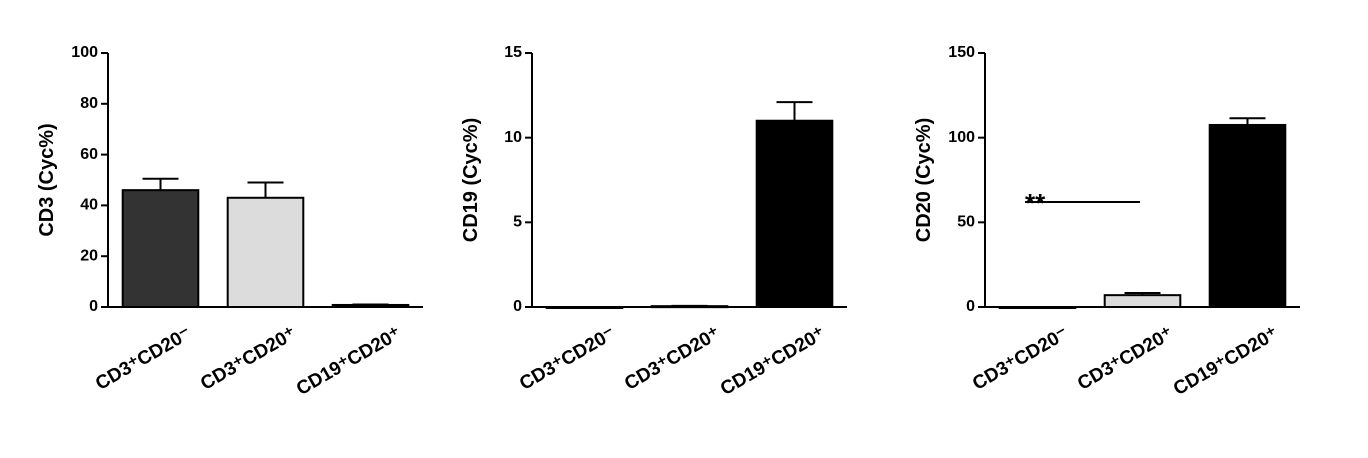 Image resolution: width=1368 pixels, height=458 pixels. I want to click on y-axis-label: CD19 (Cyc%), so click(471, 180).